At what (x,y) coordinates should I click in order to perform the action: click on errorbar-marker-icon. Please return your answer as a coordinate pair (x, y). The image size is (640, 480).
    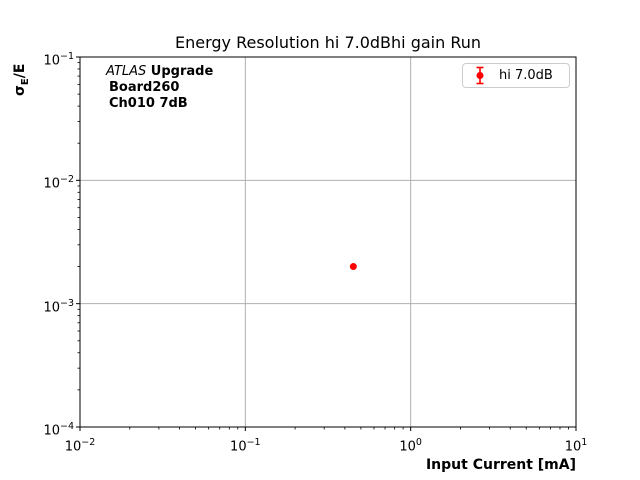
    Looking at the image, I should click on (480, 75).